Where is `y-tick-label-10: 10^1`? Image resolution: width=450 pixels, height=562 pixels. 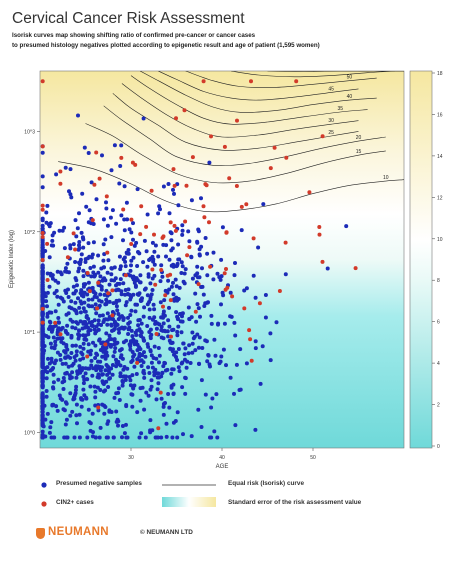
y-tick-label-10: 10^1 is located at coordinates (29, 333).